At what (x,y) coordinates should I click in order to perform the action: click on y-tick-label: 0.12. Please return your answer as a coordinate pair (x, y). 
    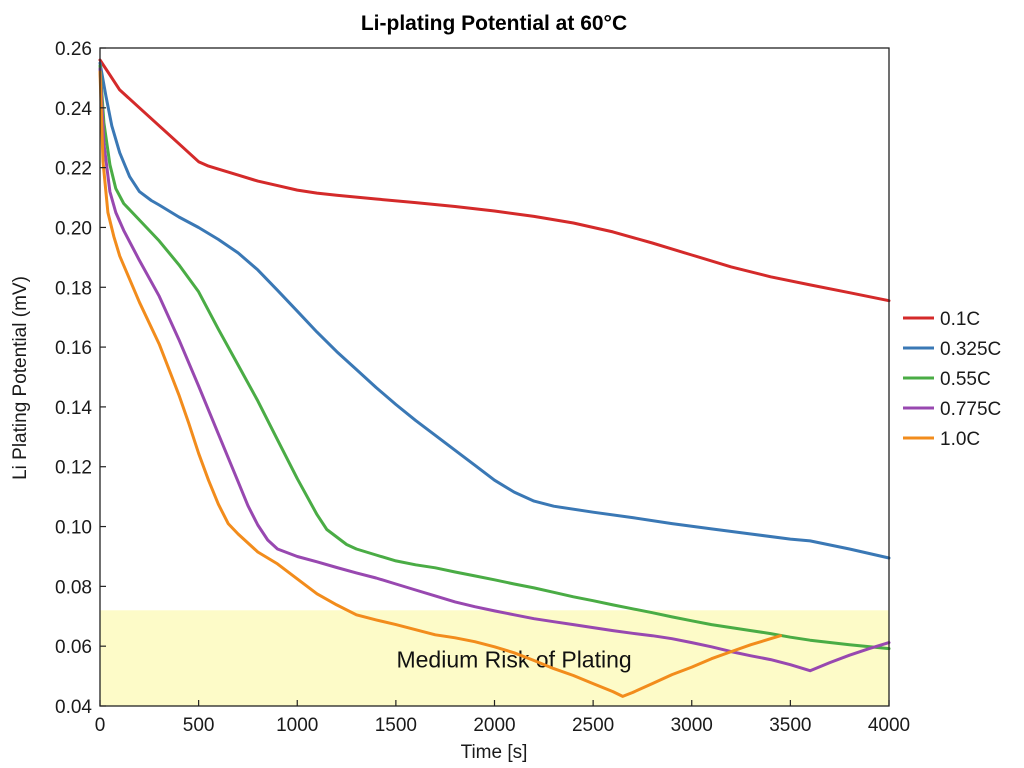
    Looking at the image, I should click on (73, 468).